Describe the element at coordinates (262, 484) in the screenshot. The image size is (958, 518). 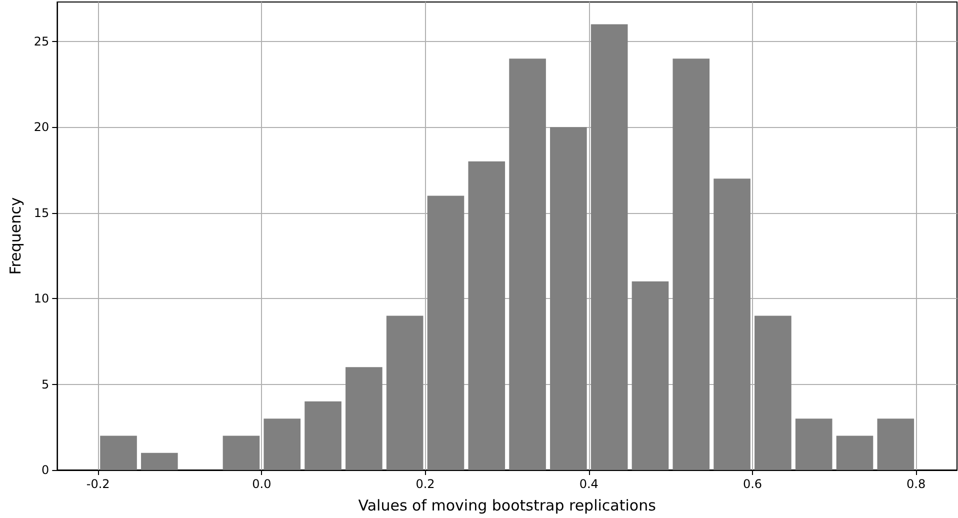
I see `x-tick-label: 0.0` at that location.